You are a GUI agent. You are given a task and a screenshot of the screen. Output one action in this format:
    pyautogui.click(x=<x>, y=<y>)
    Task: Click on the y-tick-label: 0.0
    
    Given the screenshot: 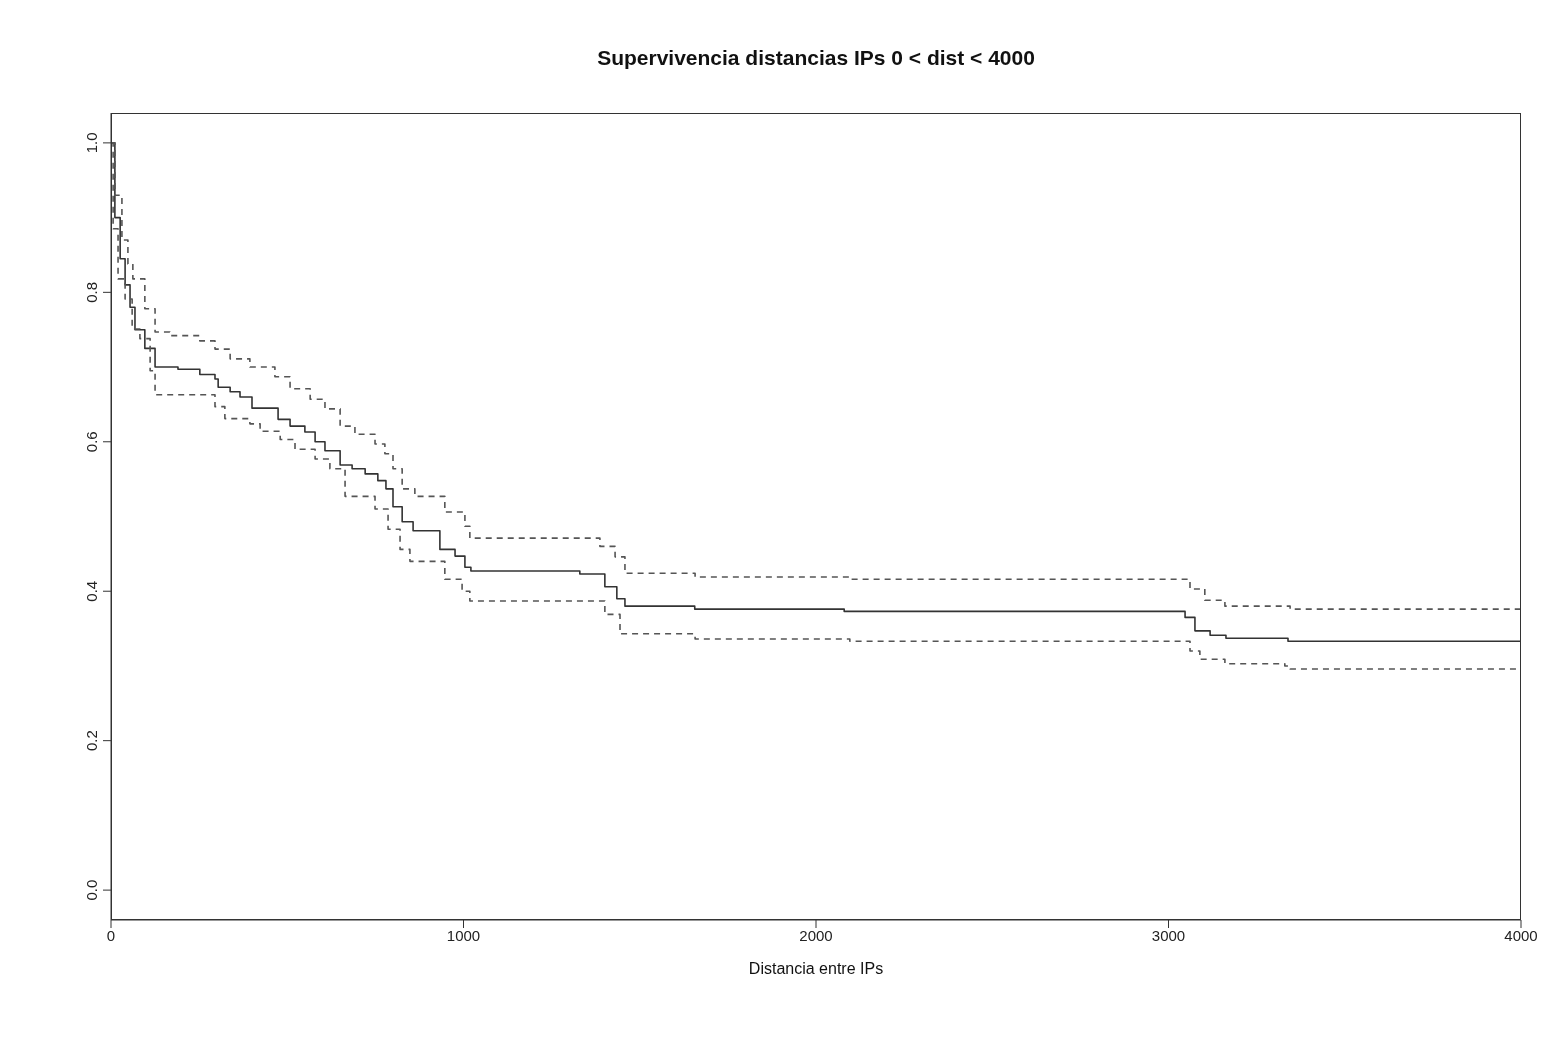 What is the action you would take?
    pyautogui.click(x=91, y=890)
    